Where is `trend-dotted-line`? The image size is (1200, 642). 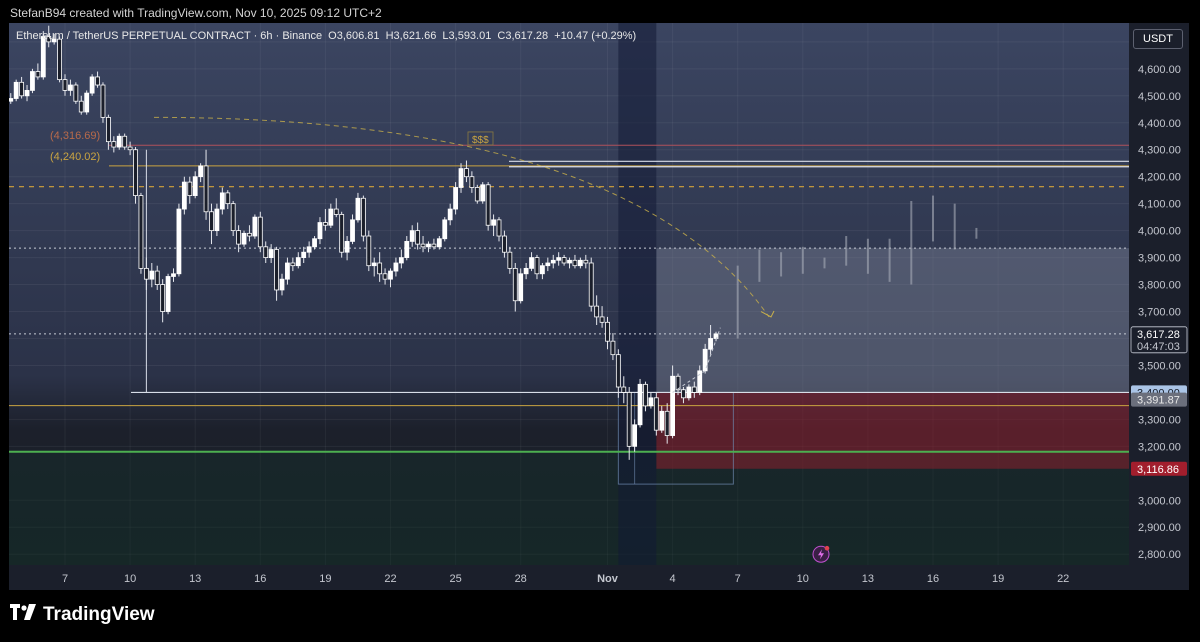 trend-dotted-line is located at coordinates (696, 360).